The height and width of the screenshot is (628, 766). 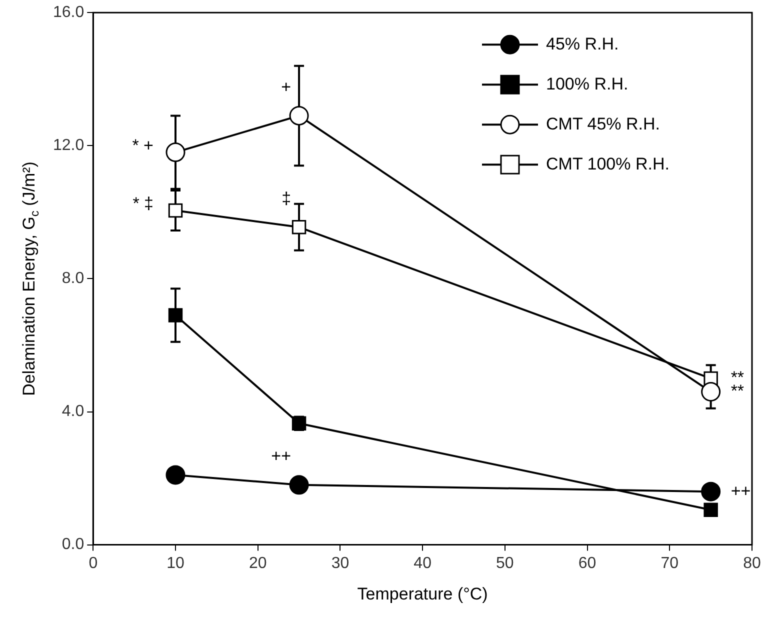 I want to click on x-axis-title: Temperature (°C), so click(x=422, y=594).